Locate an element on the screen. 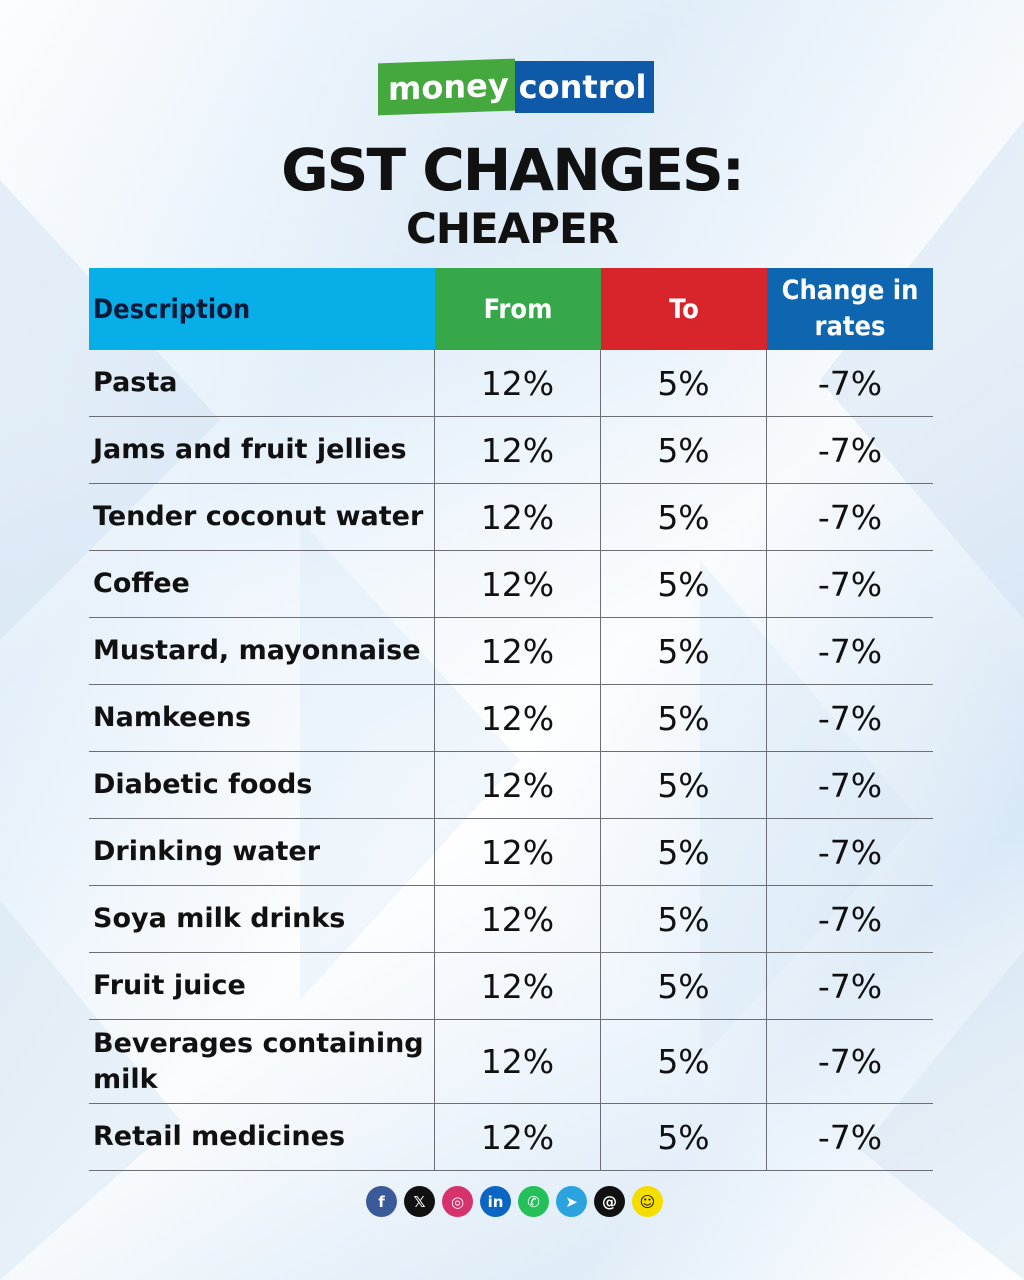 This screenshot has height=1280, width=1024. row-description: Namkeens is located at coordinates (262, 718).